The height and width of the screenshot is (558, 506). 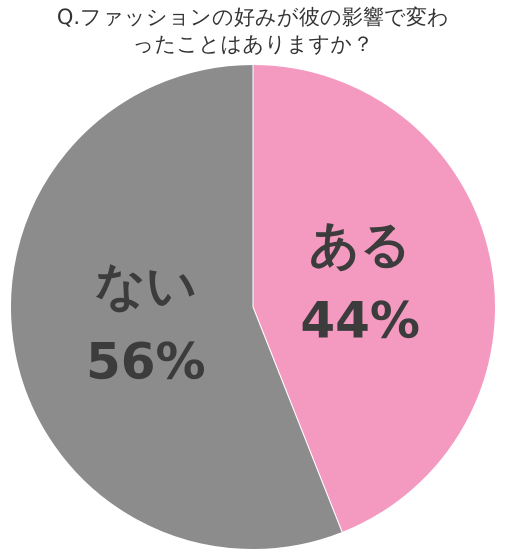 What do you see at coordinates (253, 31) in the screenshot?
I see `chart-title: Q.ファッションの好みが彼の影響で変わったことはありますか？` at bounding box center [253, 31].